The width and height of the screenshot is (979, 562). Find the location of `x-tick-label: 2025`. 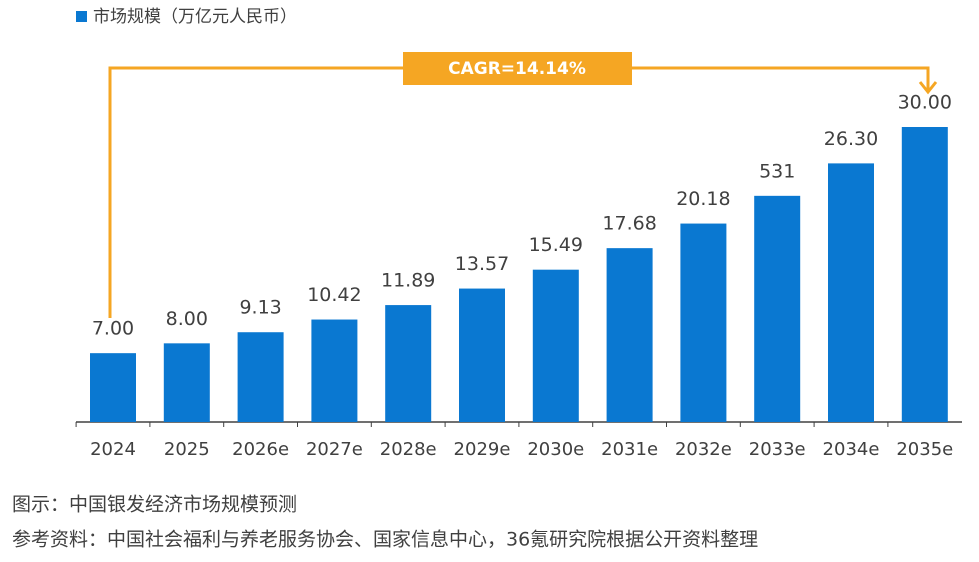

x-tick-label: 2025 is located at coordinates (187, 449).